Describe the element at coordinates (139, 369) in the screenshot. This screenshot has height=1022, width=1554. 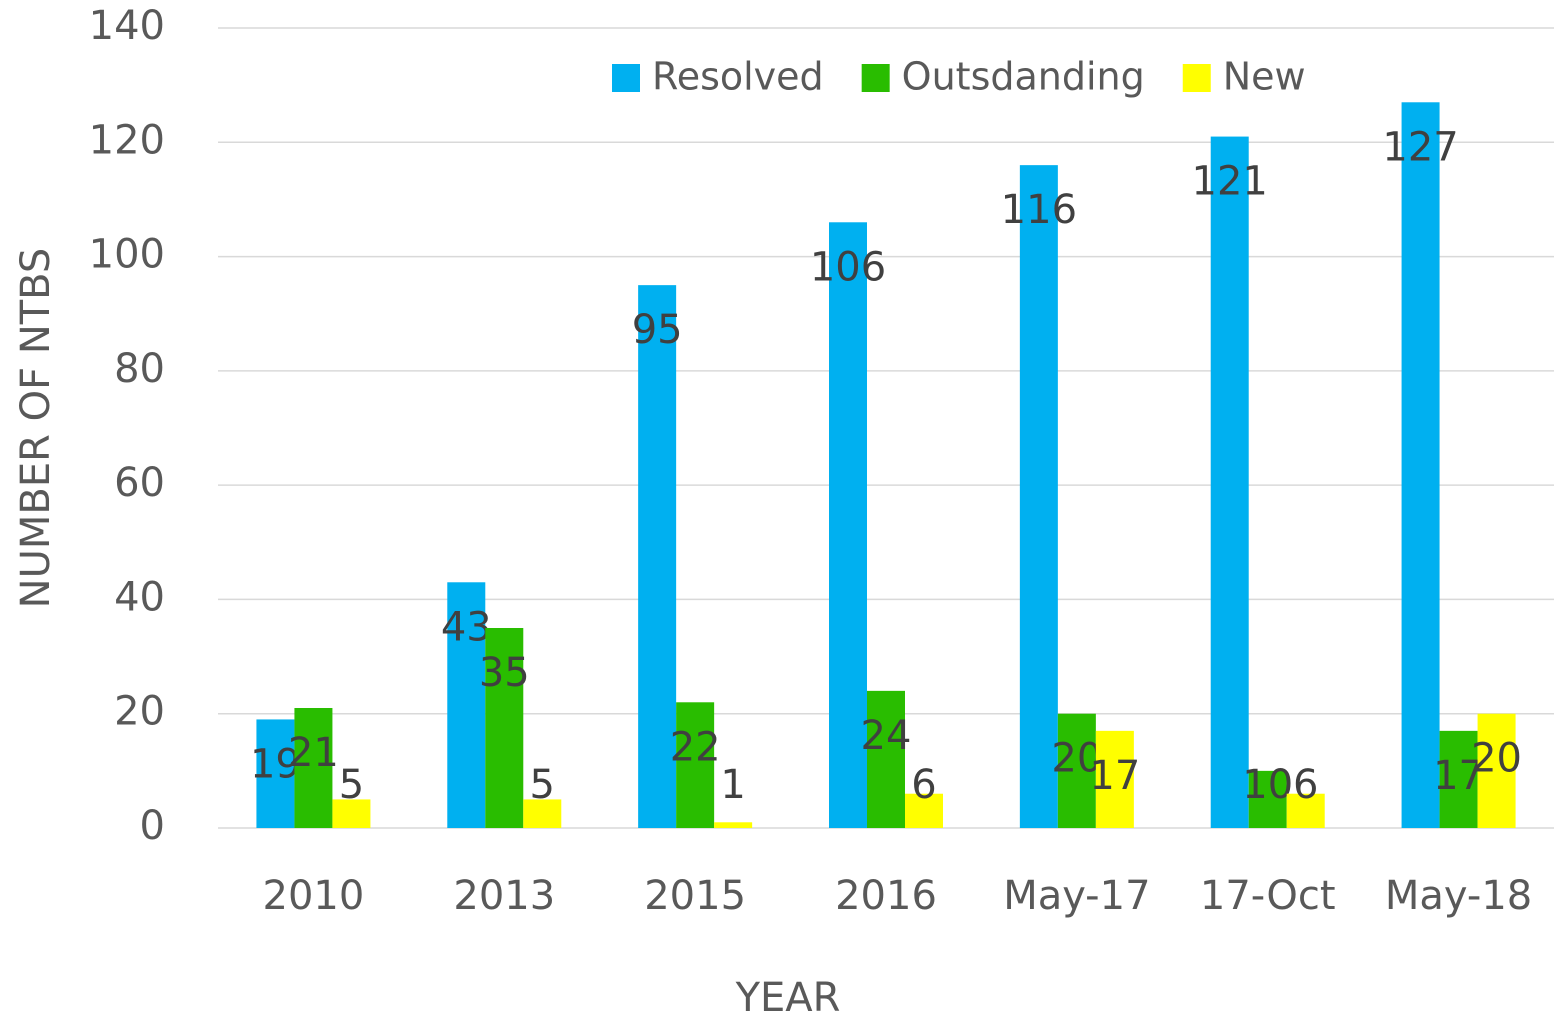
I see `y-tick-label: 80` at that location.